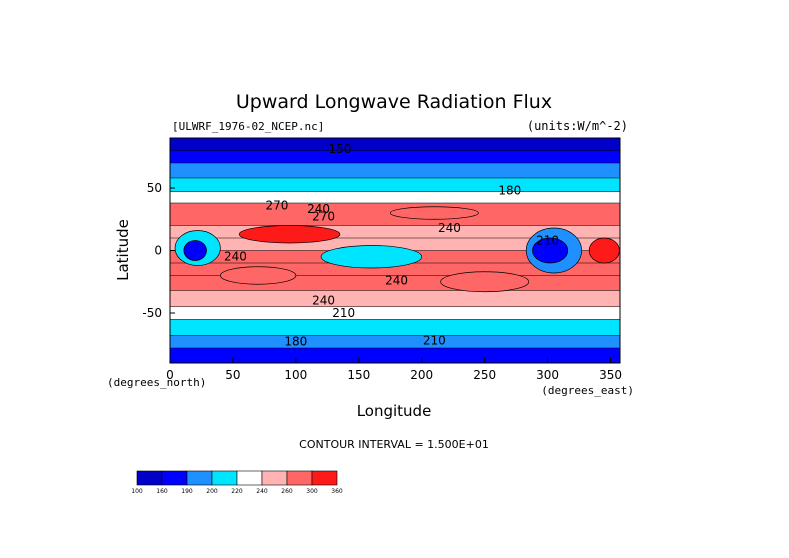 The width and height of the screenshot is (789, 558). What do you see at coordinates (154, 188) in the screenshot?
I see `y-tick-label-0: 50` at bounding box center [154, 188].